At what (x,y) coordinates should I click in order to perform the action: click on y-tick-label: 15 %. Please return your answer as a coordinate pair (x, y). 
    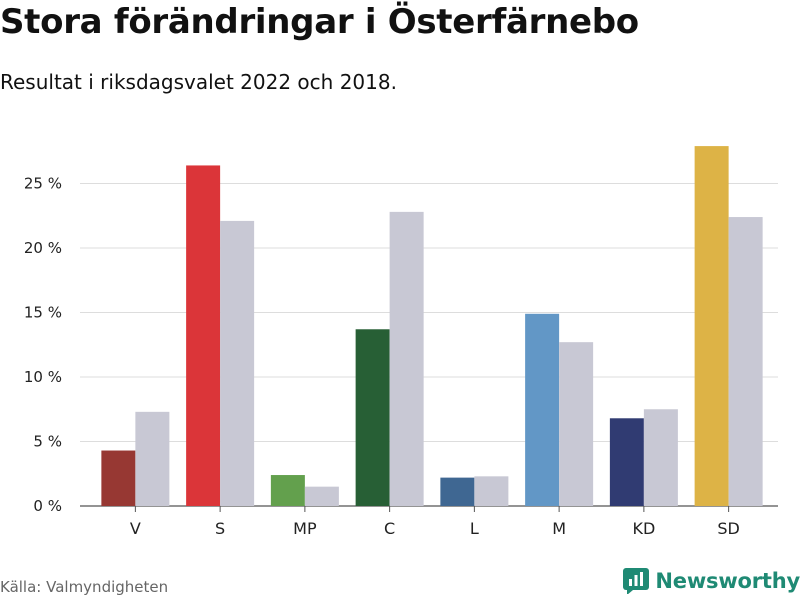
    Looking at the image, I should click on (43, 313).